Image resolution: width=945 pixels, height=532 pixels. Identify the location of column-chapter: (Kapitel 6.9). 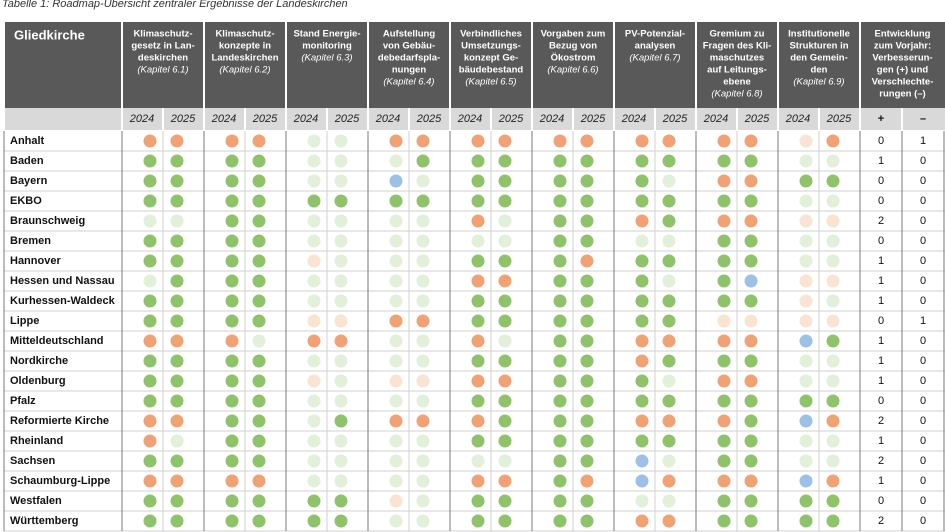
(818, 82).